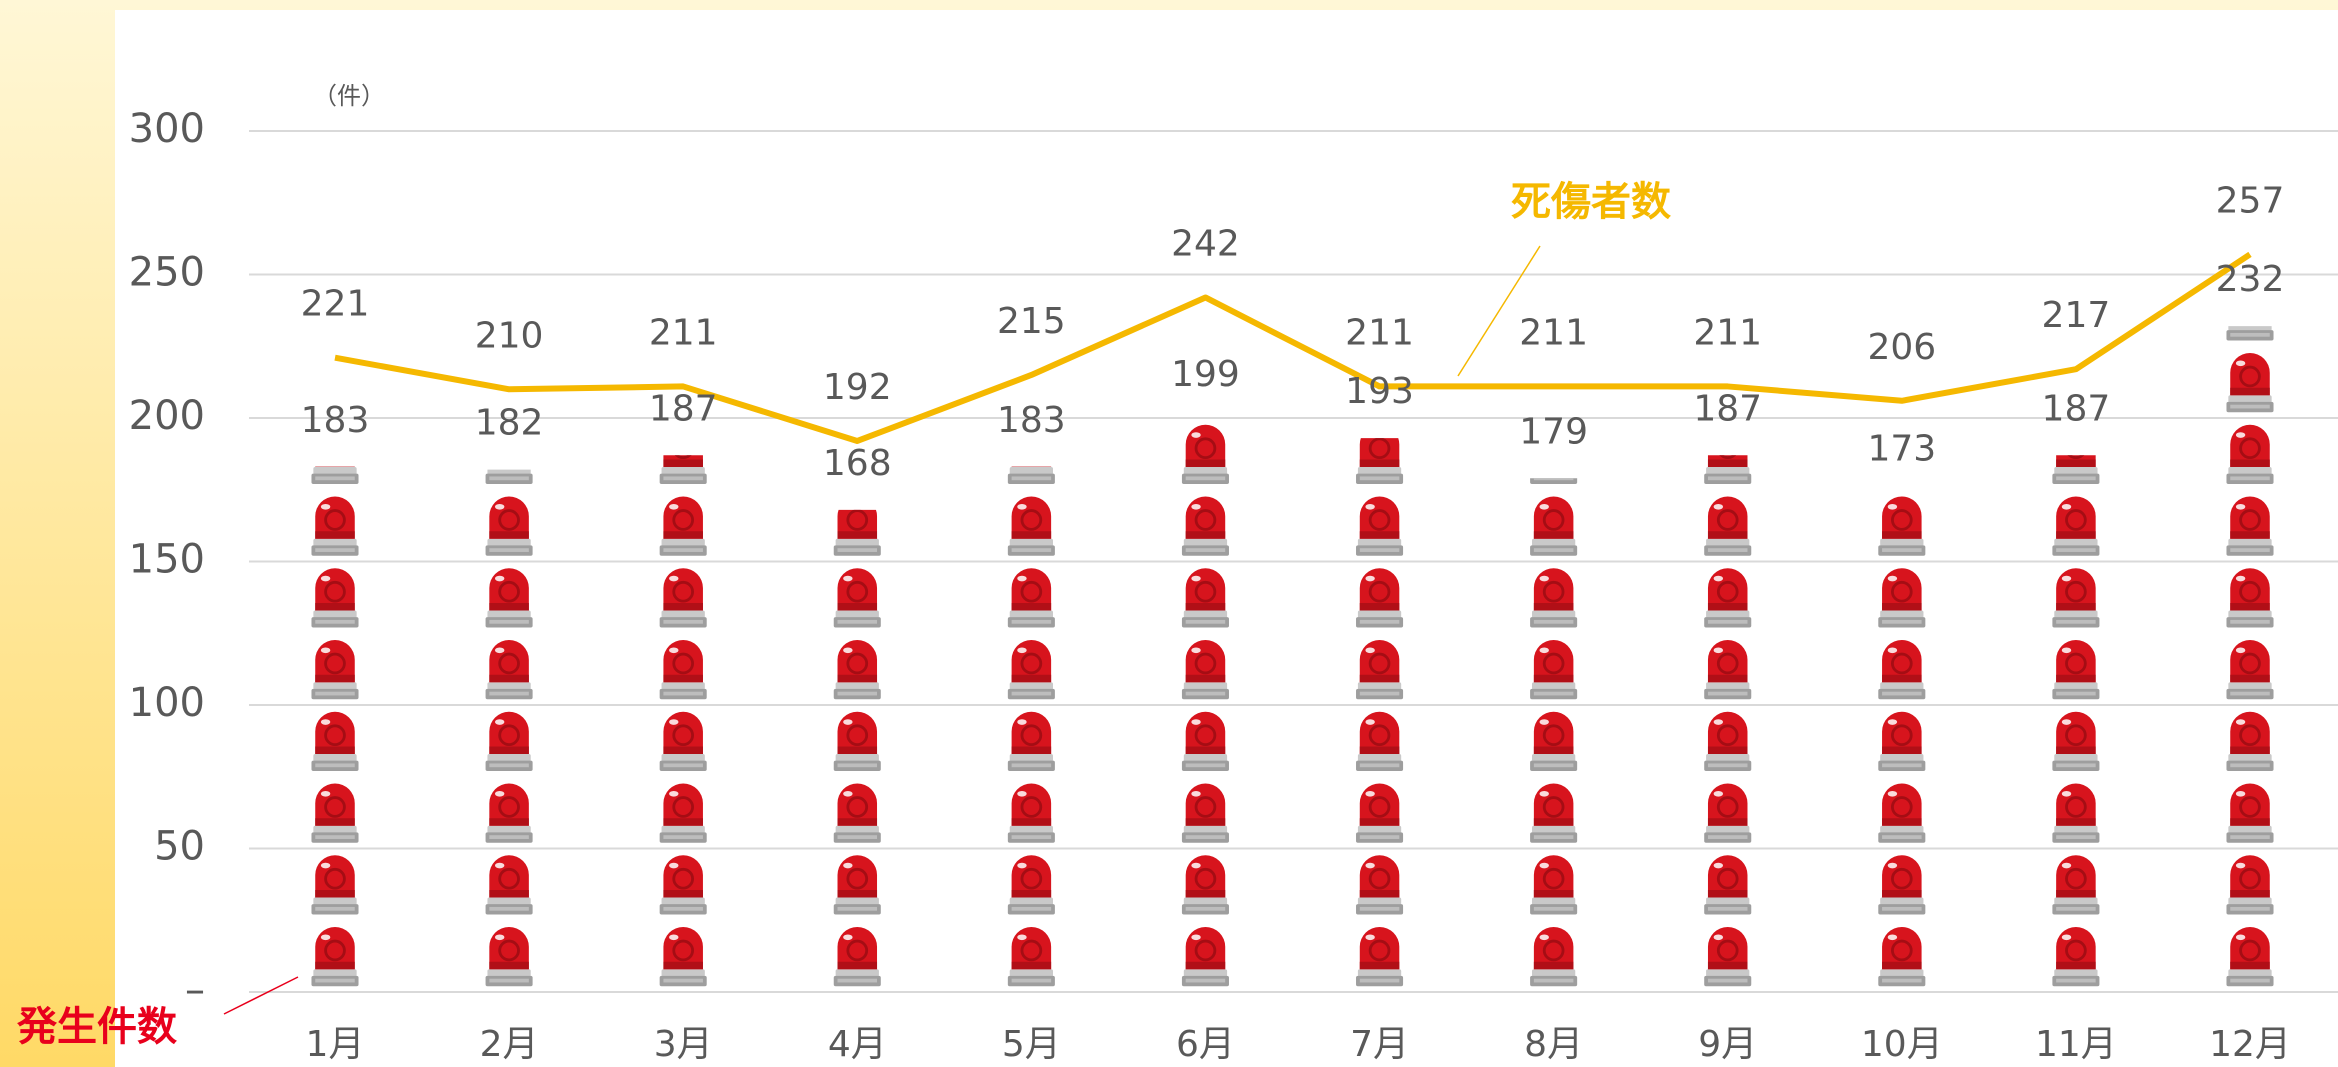 The height and width of the screenshot is (1067, 2338). Describe the element at coordinates (167, 273) in the screenshot. I see `y-tick-label: 250` at that location.